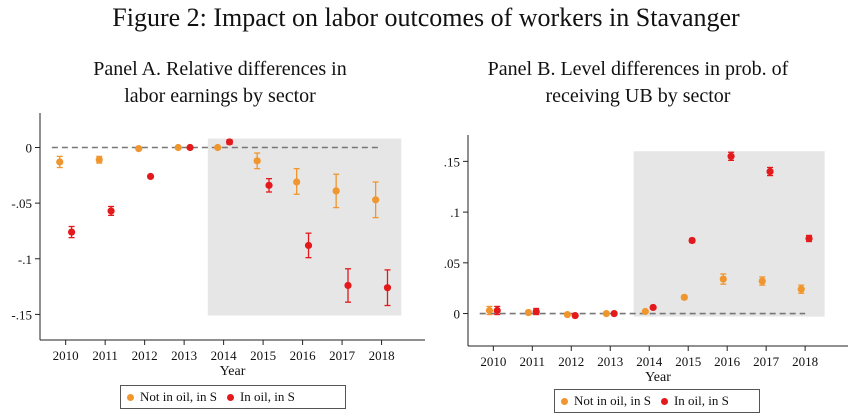 The height and width of the screenshot is (419, 852). I want to click on y-tick-label: .1, so click(455, 212).